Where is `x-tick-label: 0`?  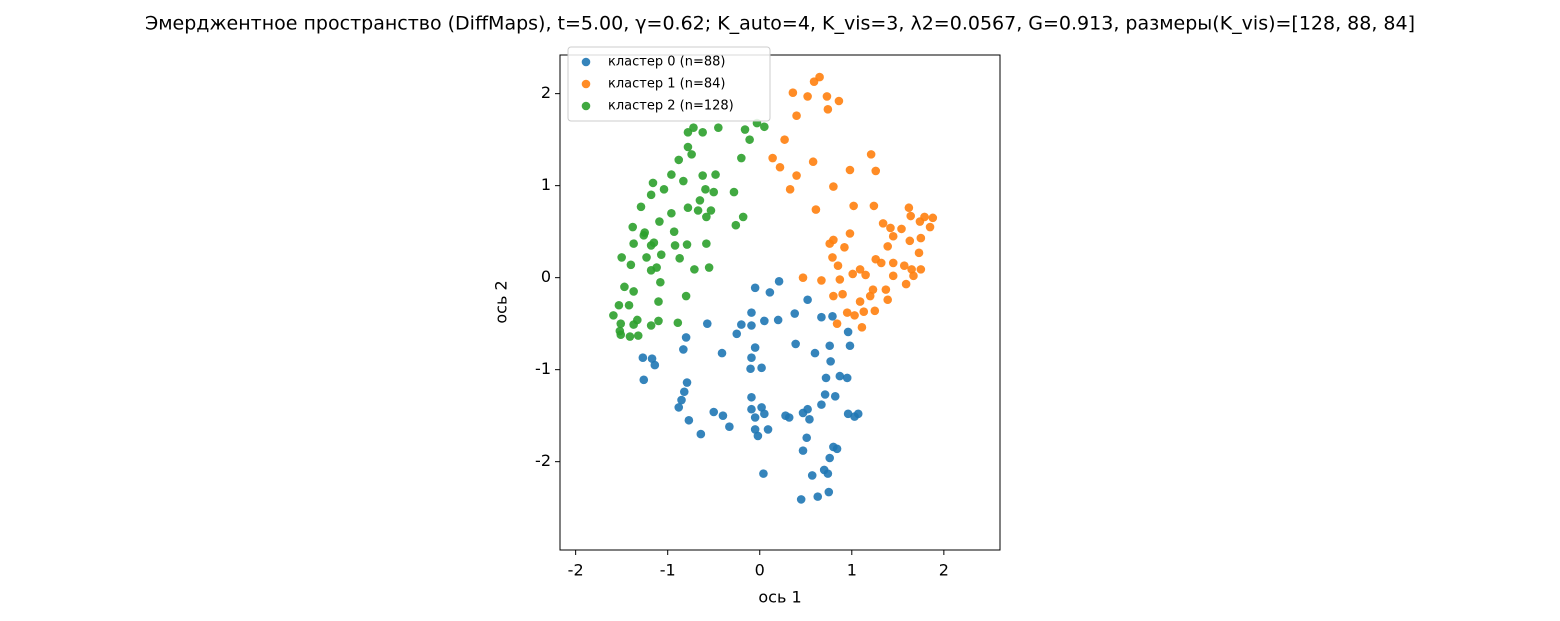 x-tick-label: 0 is located at coordinates (760, 570).